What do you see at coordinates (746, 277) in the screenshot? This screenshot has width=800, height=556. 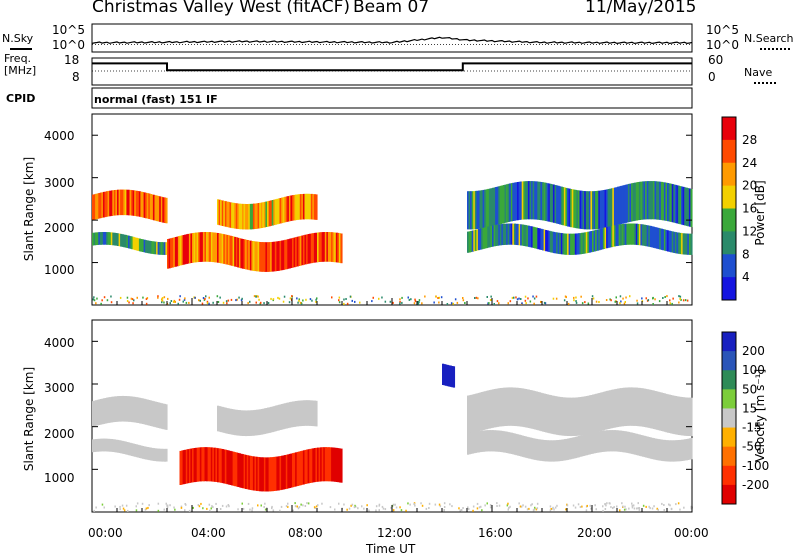 I see `power-colorbar-tick: 4` at bounding box center [746, 277].